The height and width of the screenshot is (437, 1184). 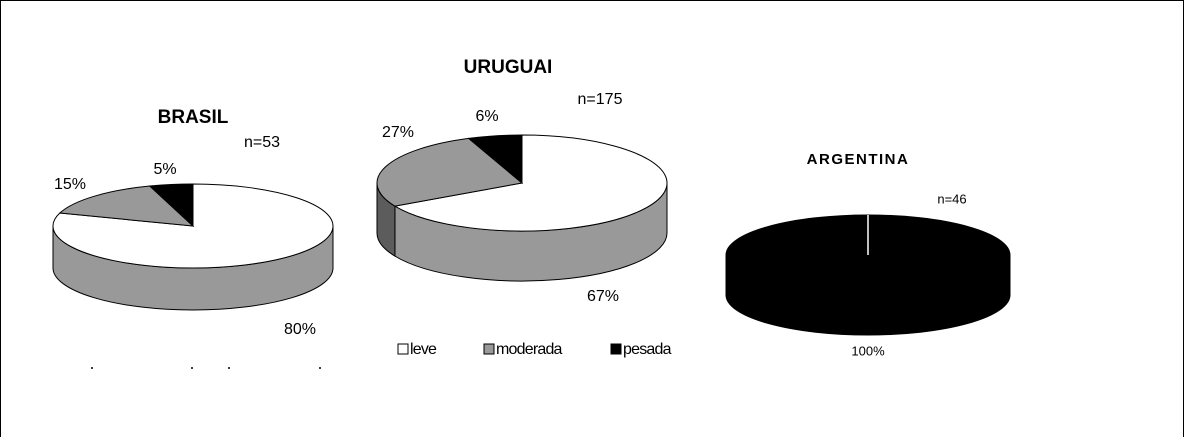 I want to click on data-label: 100%, so click(x=868, y=350).